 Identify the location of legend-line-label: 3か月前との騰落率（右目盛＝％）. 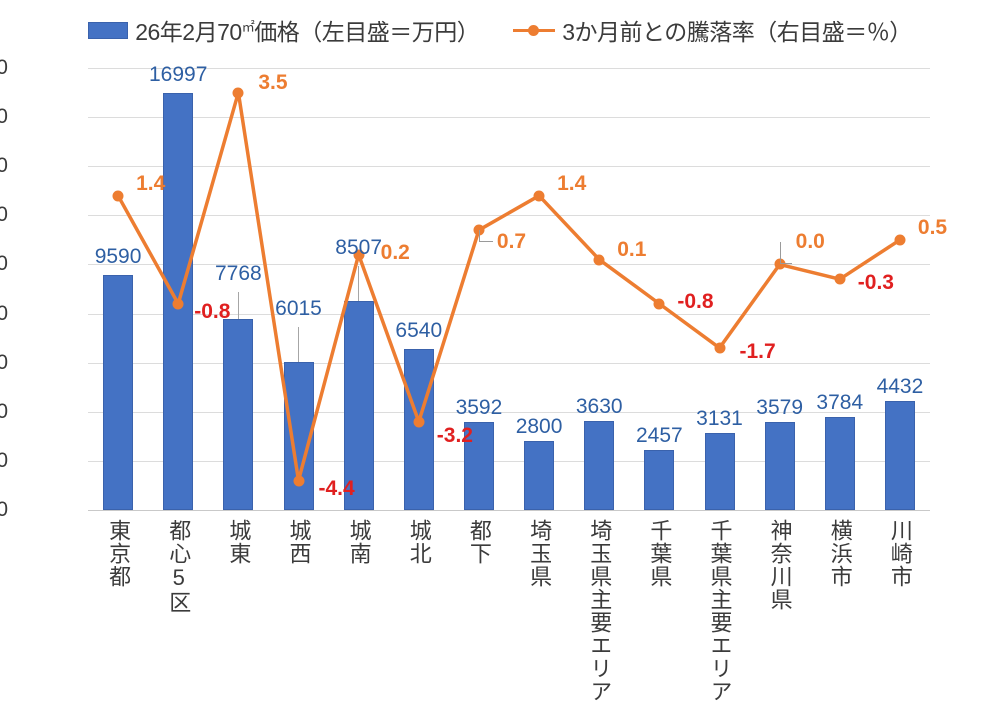
(737, 32).